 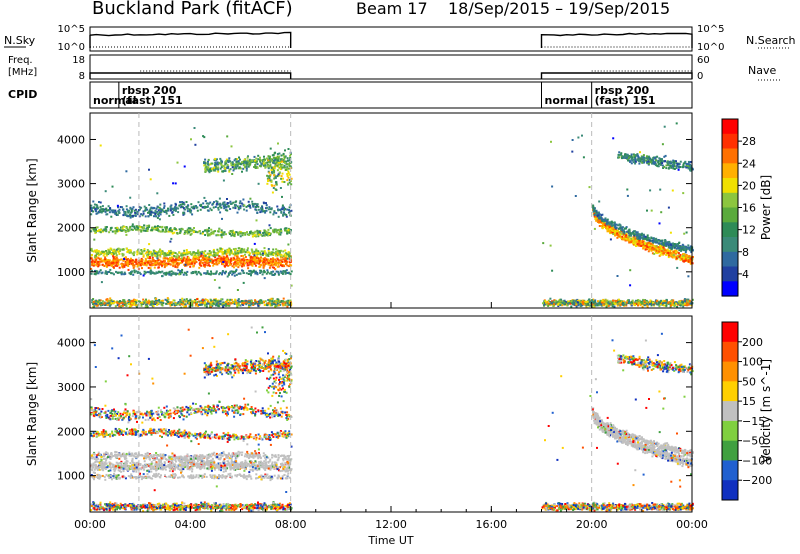 I want to click on nsearch-tick-bottom: 10^0, so click(x=710, y=47).